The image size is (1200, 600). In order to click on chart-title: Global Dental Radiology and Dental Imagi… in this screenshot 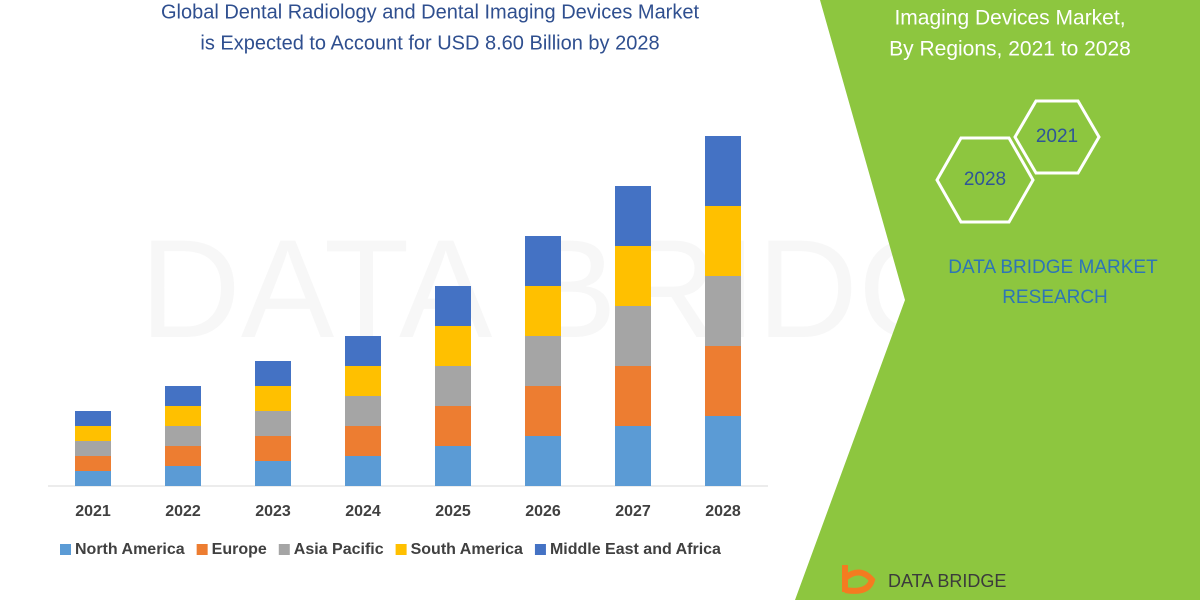, I will do `click(430, 12)`.